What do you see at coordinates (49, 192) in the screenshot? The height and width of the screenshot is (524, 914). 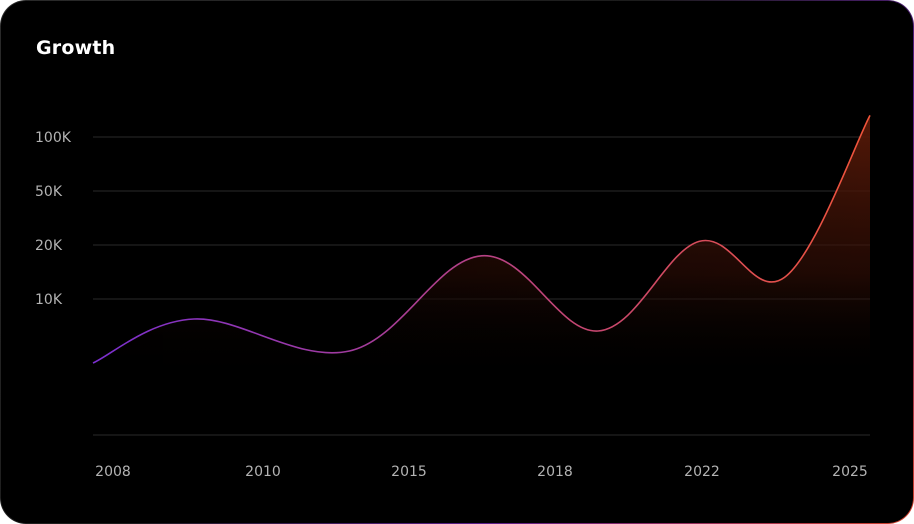 I see `y-tick-label: 50K` at bounding box center [49, 192].